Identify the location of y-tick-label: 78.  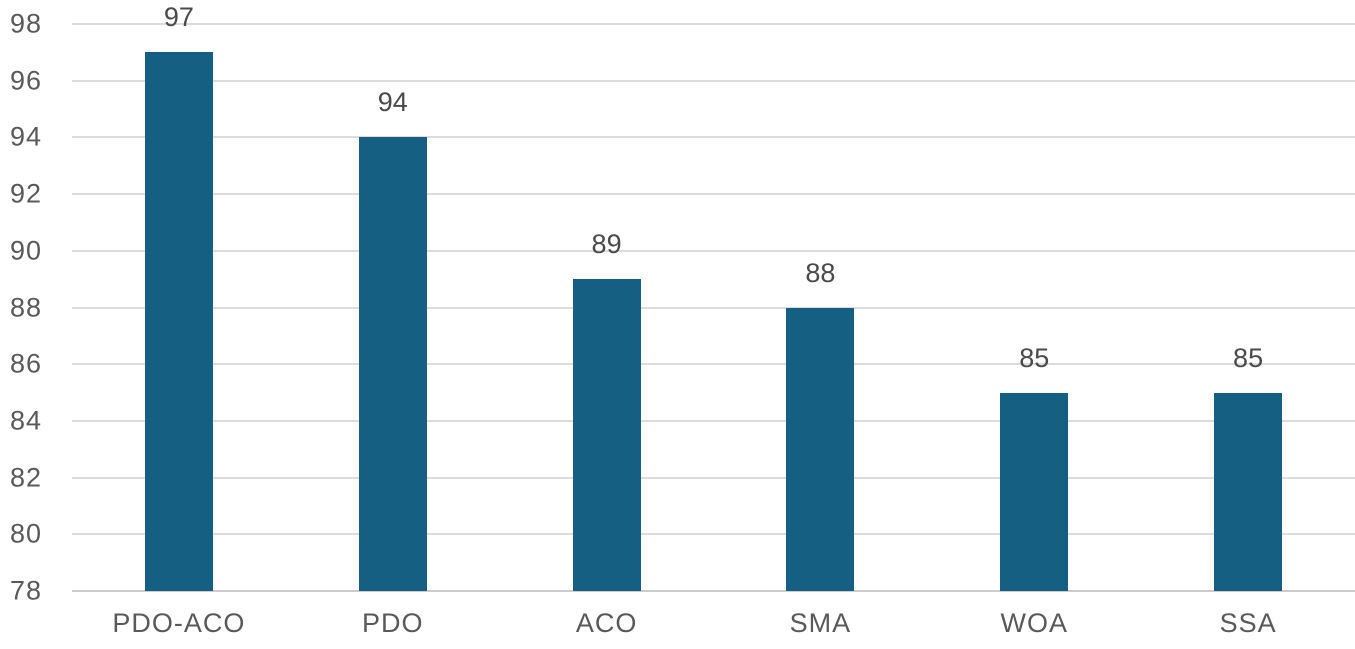
(25, 590).